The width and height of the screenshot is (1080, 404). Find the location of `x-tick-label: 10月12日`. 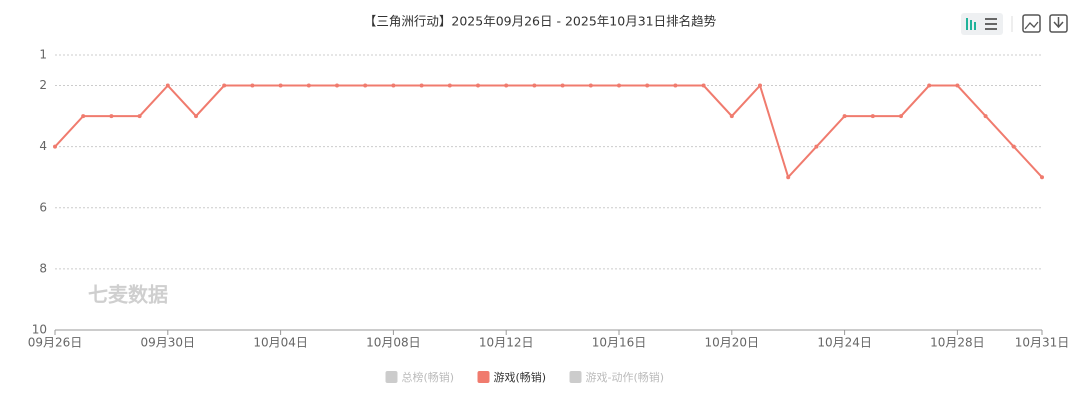

x-tick-label: 10月12日 is located at coordinates (506, 343).